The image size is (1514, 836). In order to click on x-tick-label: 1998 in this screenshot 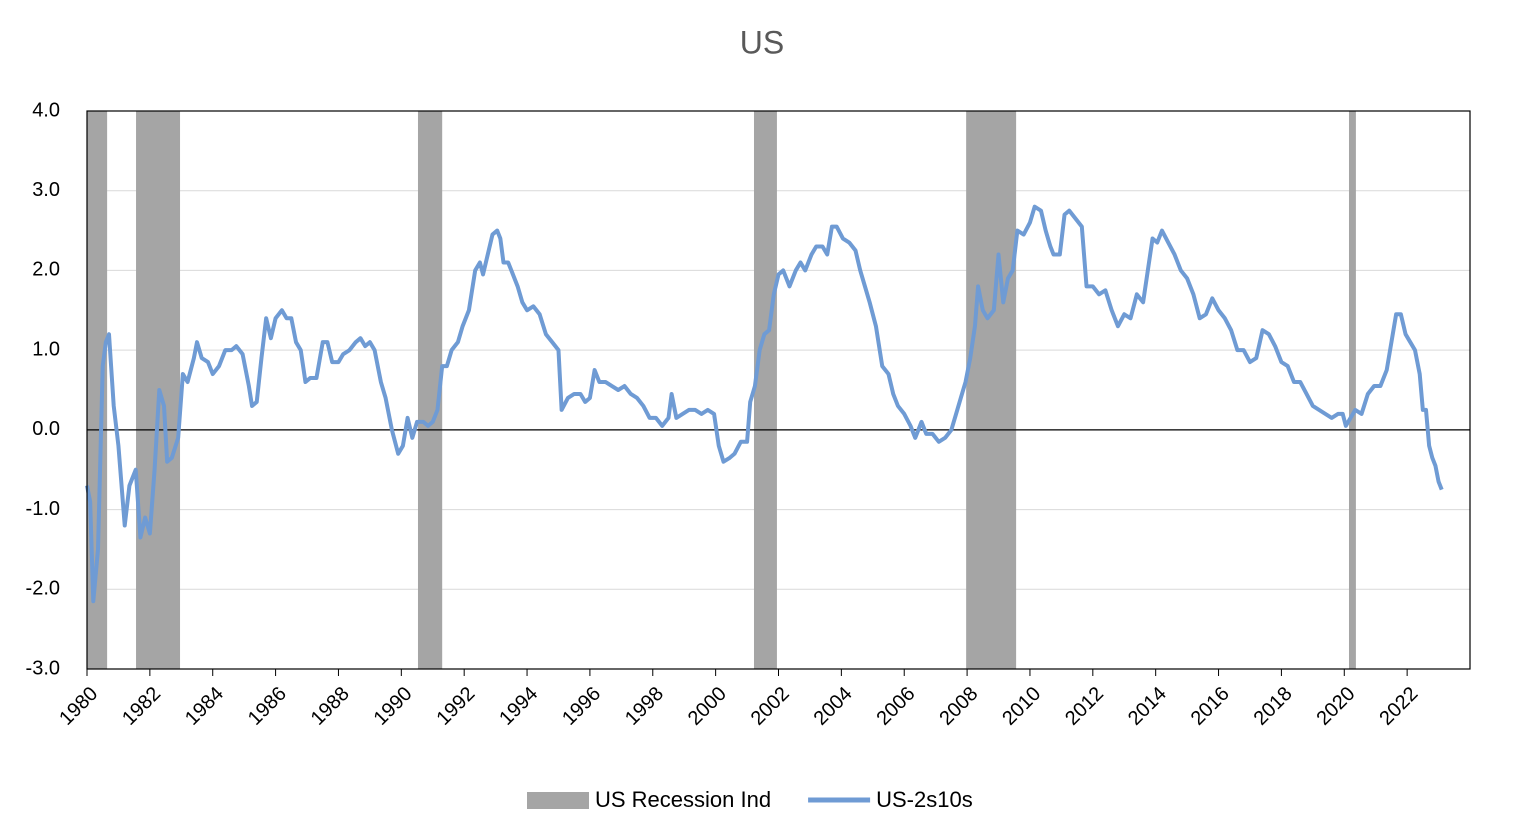, I will do `click(644, 706)`.